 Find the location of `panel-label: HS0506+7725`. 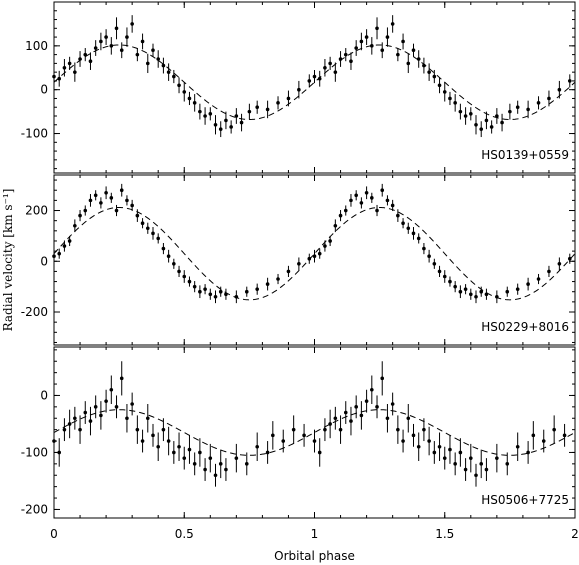

panel-label: HS0506+7725 is located at coordinates (525, 500).